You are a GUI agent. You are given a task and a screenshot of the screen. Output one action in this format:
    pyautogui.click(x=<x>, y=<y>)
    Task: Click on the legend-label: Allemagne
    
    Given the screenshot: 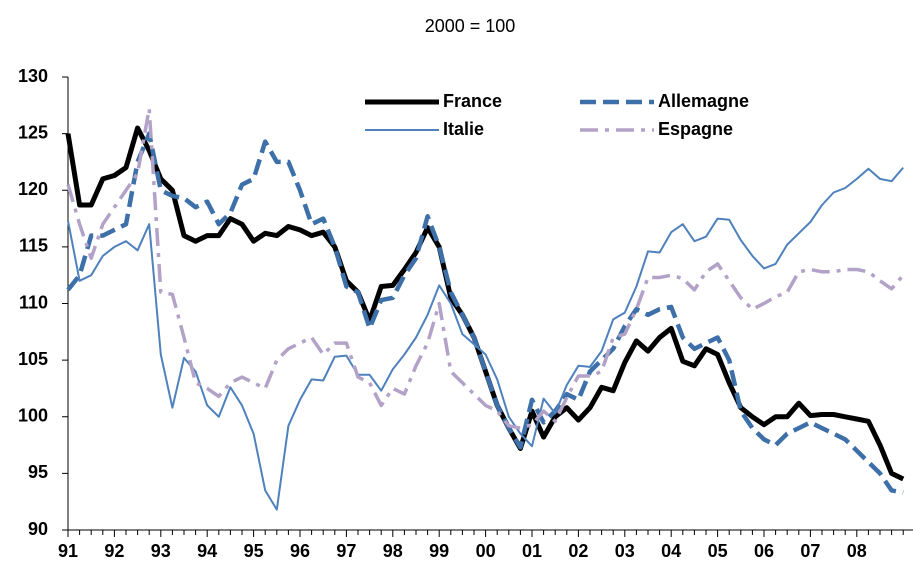 What is the action you would take?
    pyautogui.click(x=703, y=101)
    